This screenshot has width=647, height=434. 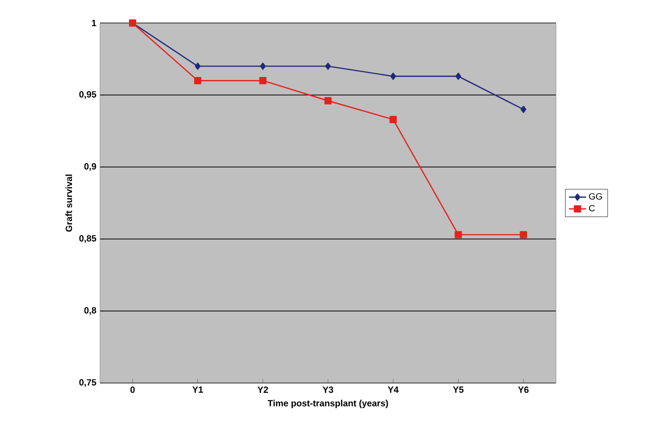 What do you see at coordinates (393, 389) in the screenshot?
I see `x-tick-label: Y4` at bounding box center [393, 389].